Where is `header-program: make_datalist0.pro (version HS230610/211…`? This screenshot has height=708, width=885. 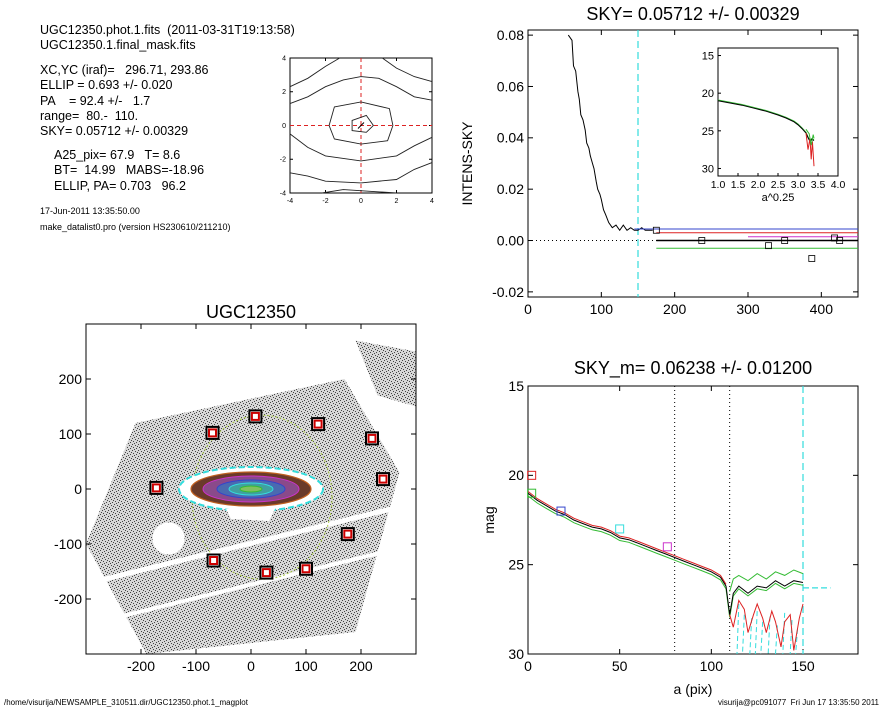
header-program: make_datalist0.pro (version HS230610/211… is located at coordinates (135, 227).